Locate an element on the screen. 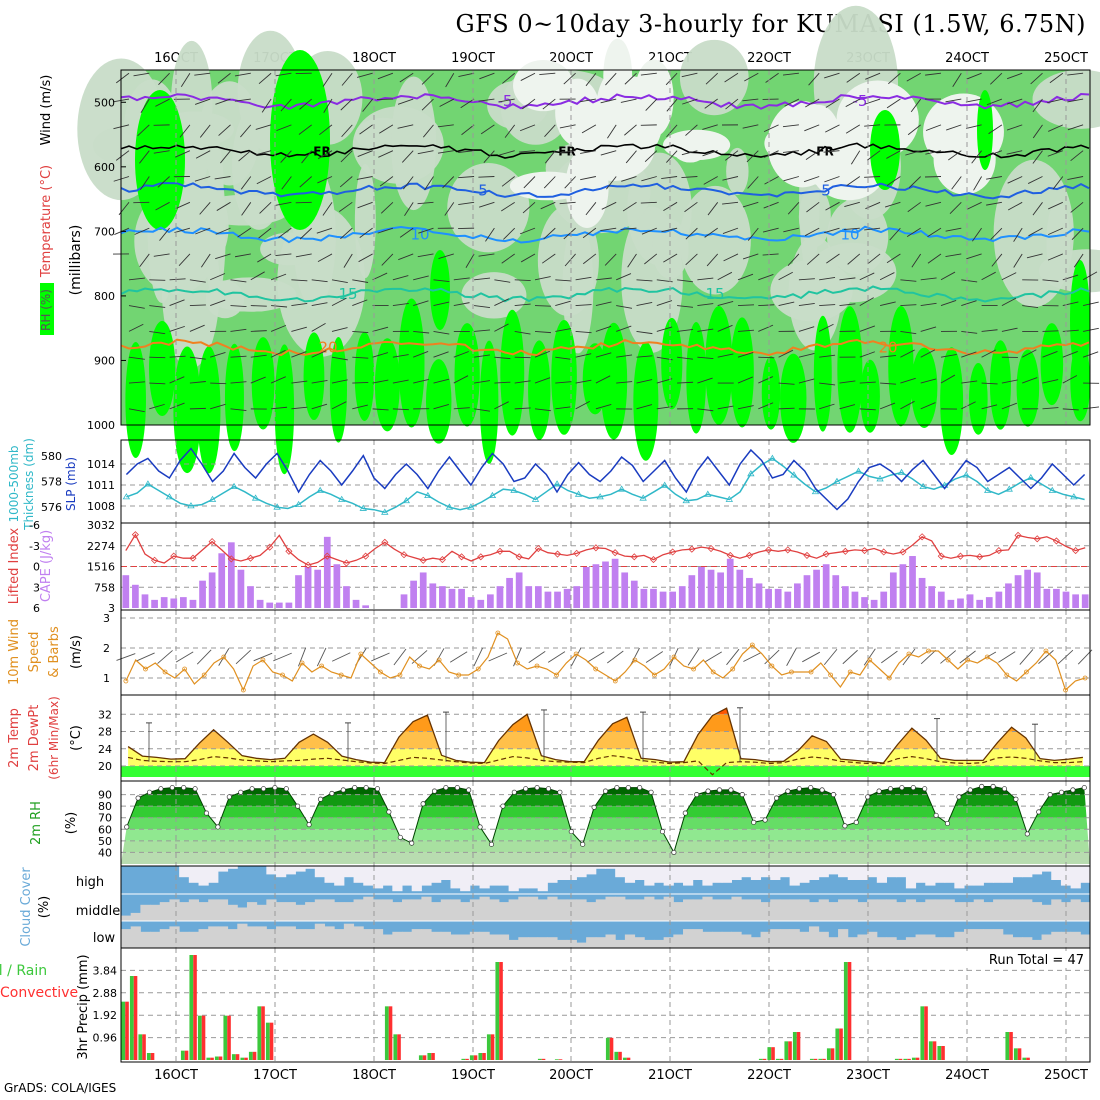  rh-very-dry-patch is located at coordinates (848, 170).